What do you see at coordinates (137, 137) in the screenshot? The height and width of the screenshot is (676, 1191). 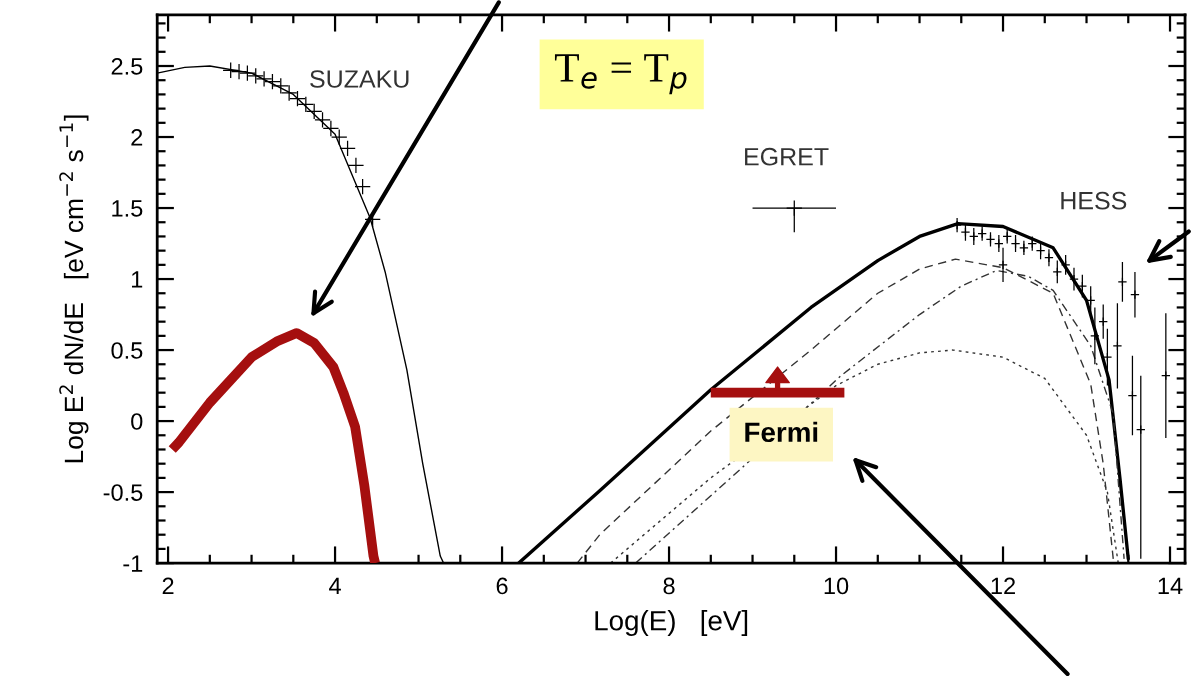 I see `y-tick-label: 2` at bounding box center [137, 137].